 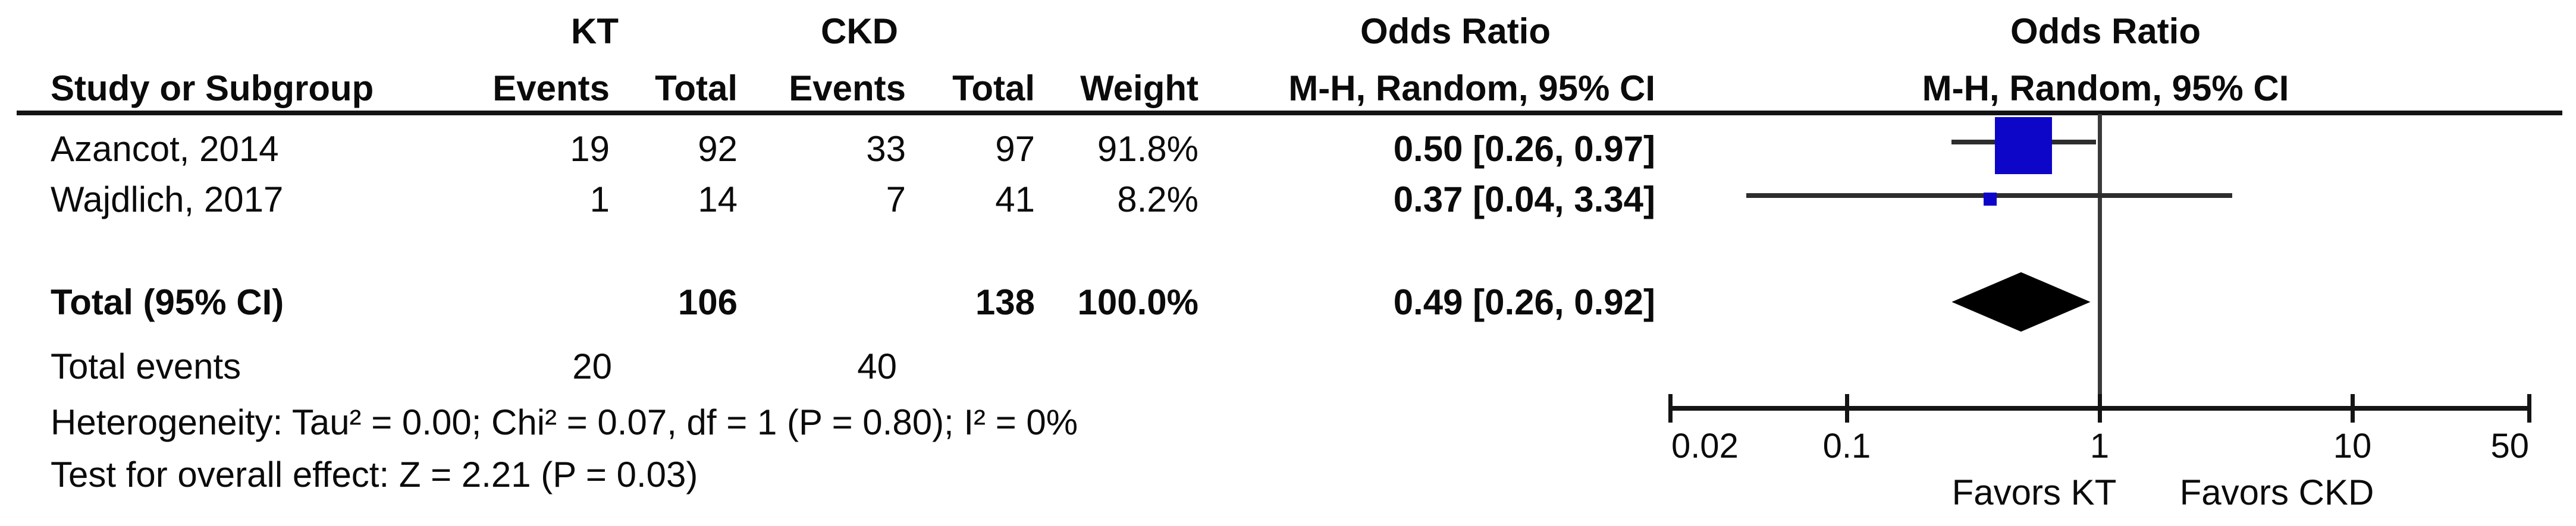 I want to click on col-header-kt-events: Events, so click(x=551, y=88).